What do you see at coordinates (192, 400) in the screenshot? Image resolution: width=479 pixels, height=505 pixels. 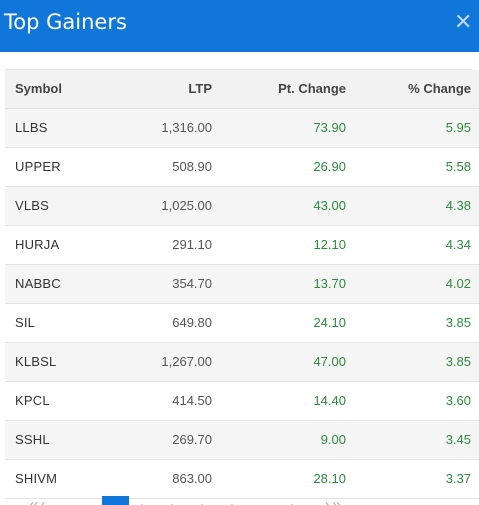 I see `ltp-cell: 414.50` at bounding box center [192, 400].